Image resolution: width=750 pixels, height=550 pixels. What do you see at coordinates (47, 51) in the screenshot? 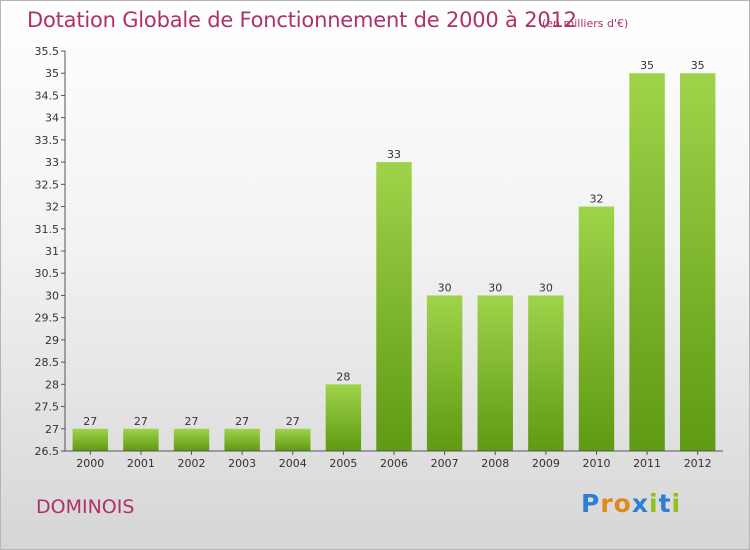
I see `y-tick-label: 35.5` at bounding box center [47, 51].